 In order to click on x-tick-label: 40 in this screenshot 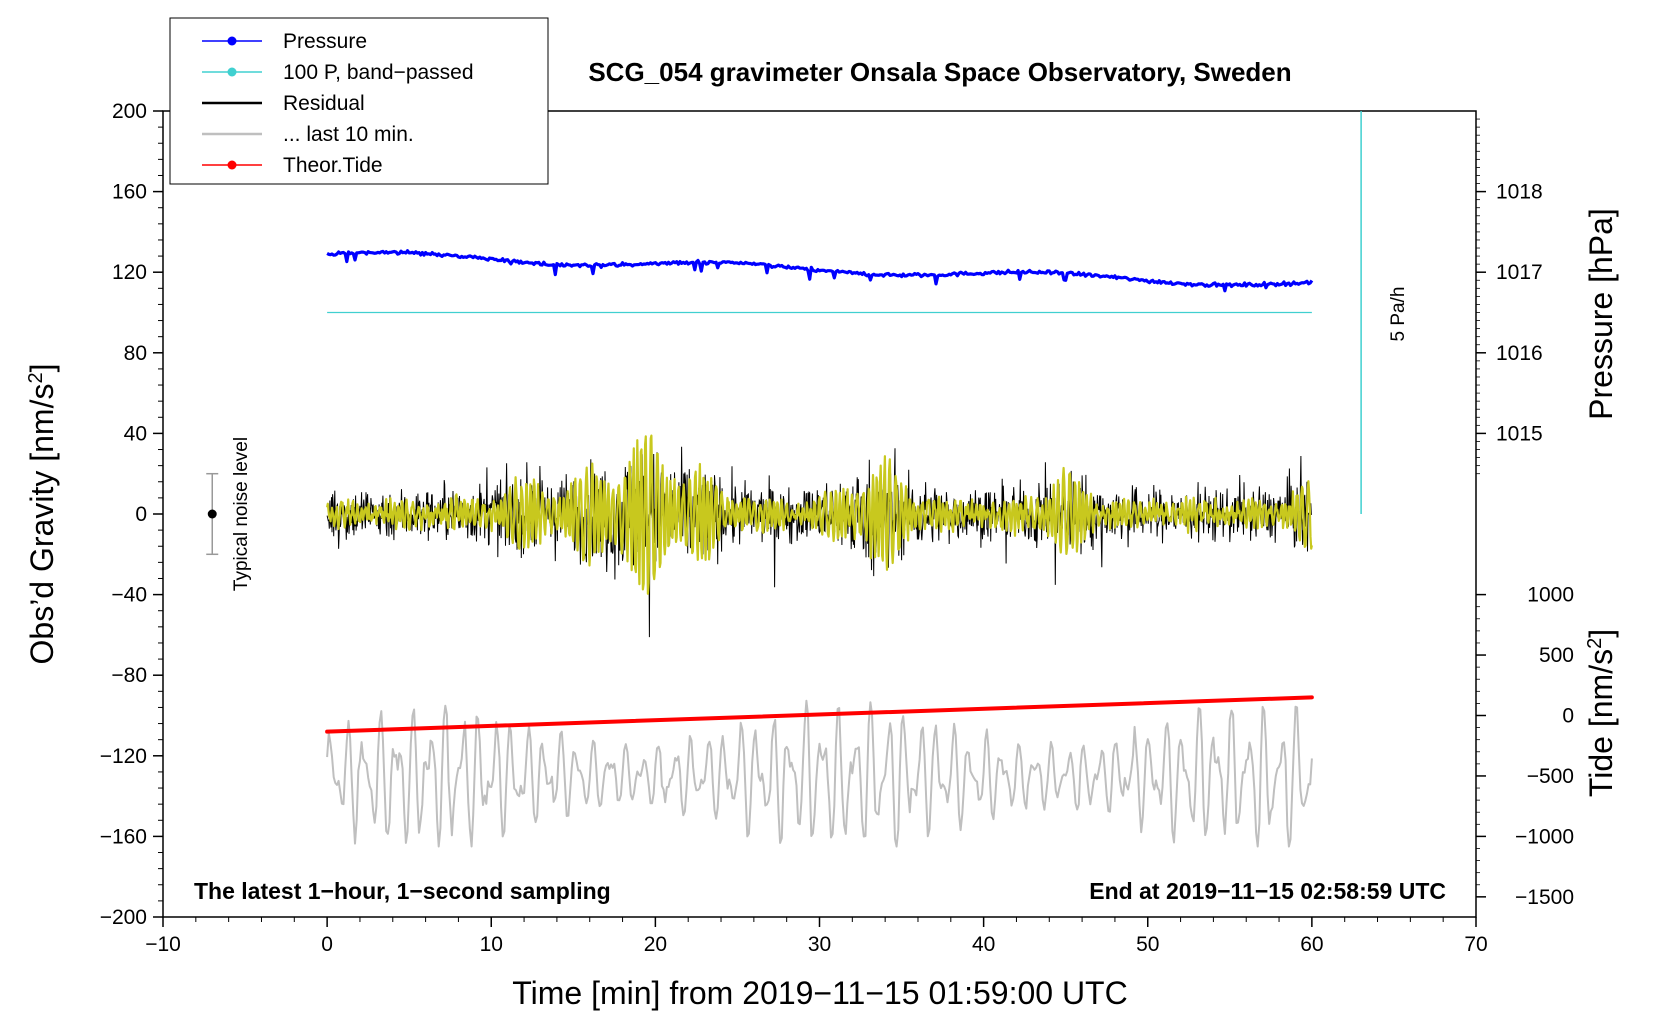, I will do `click(983, 944)`.